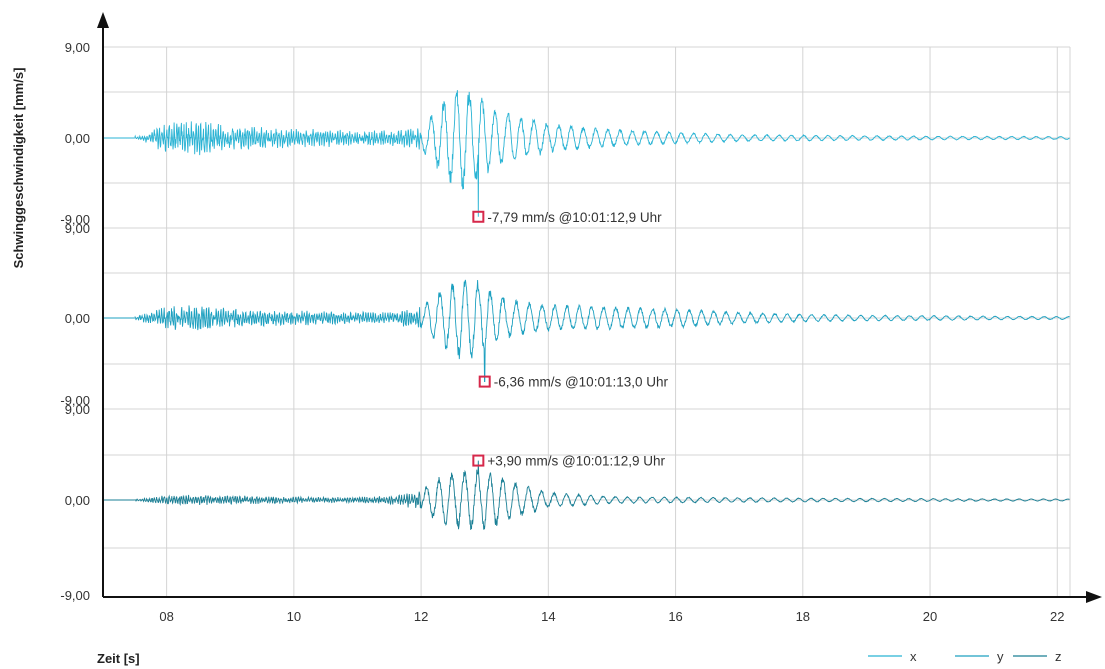  Describe the element at coordinates (1058, 656) in the screenshot. I see `legend-label-z: z` at that location.